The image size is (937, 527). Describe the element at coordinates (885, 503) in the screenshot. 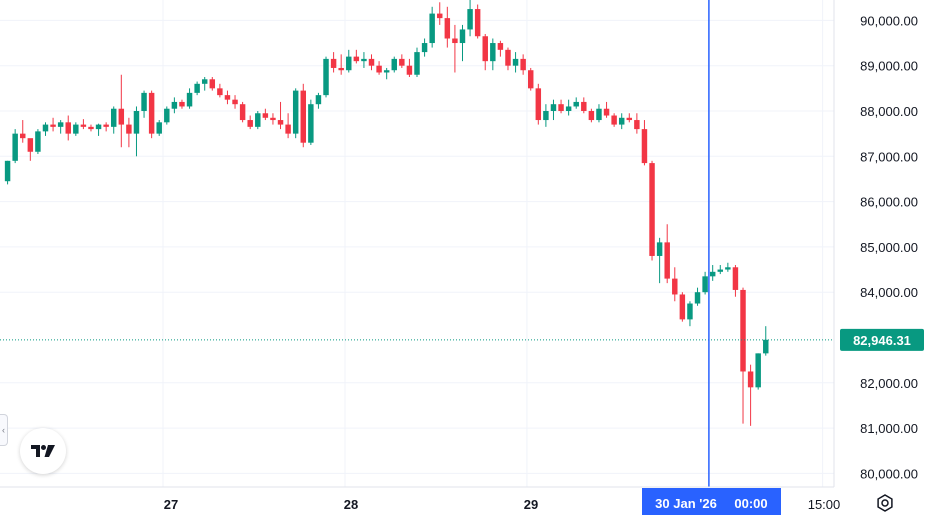

I see `settings-icon` at that location.